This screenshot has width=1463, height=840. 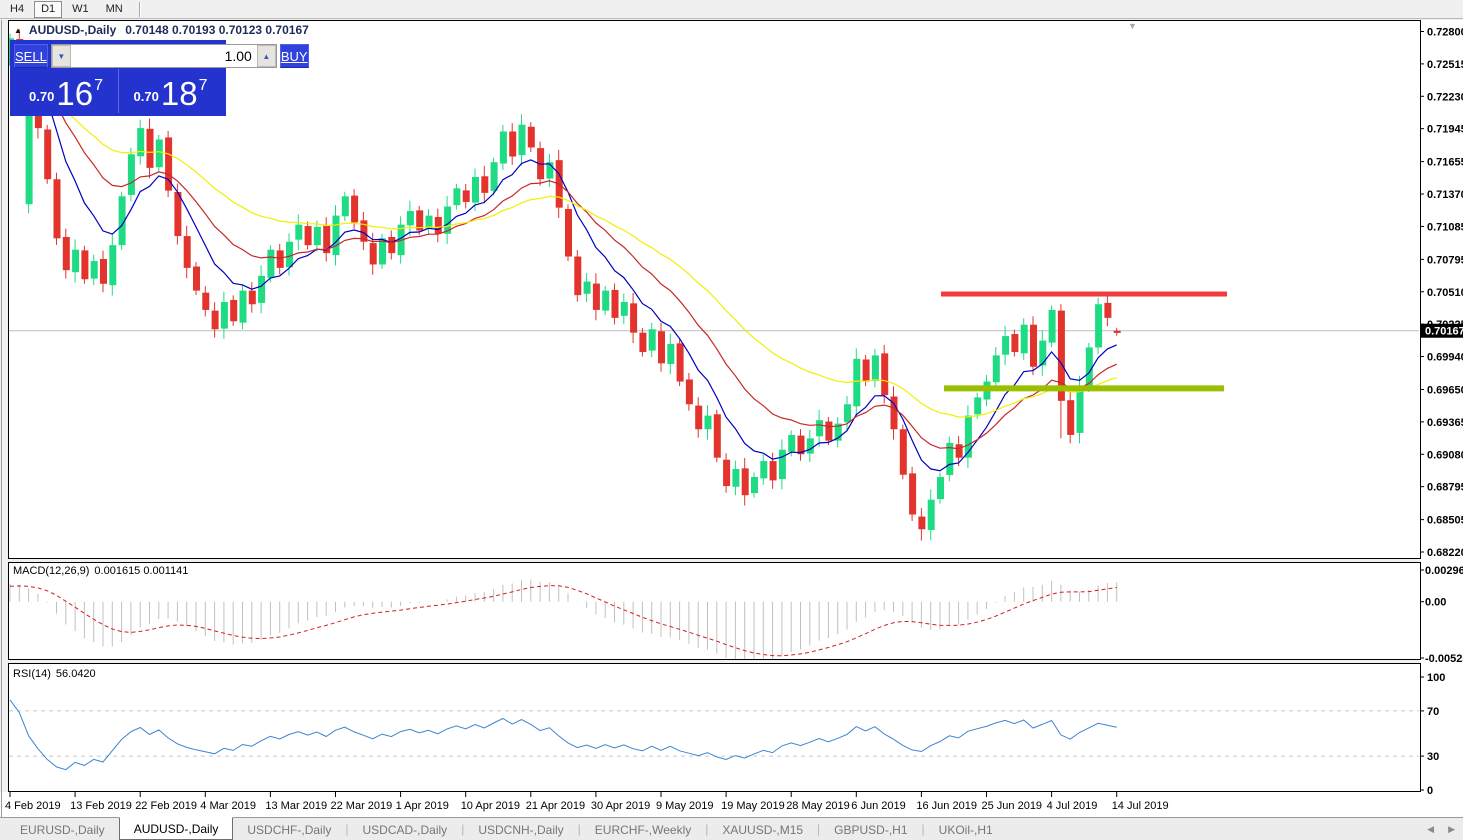 What do you see at coordinates (17, 9) in the screenshot?
I see `timeframe-button-h4: H4` at bounding box center [17, 9].